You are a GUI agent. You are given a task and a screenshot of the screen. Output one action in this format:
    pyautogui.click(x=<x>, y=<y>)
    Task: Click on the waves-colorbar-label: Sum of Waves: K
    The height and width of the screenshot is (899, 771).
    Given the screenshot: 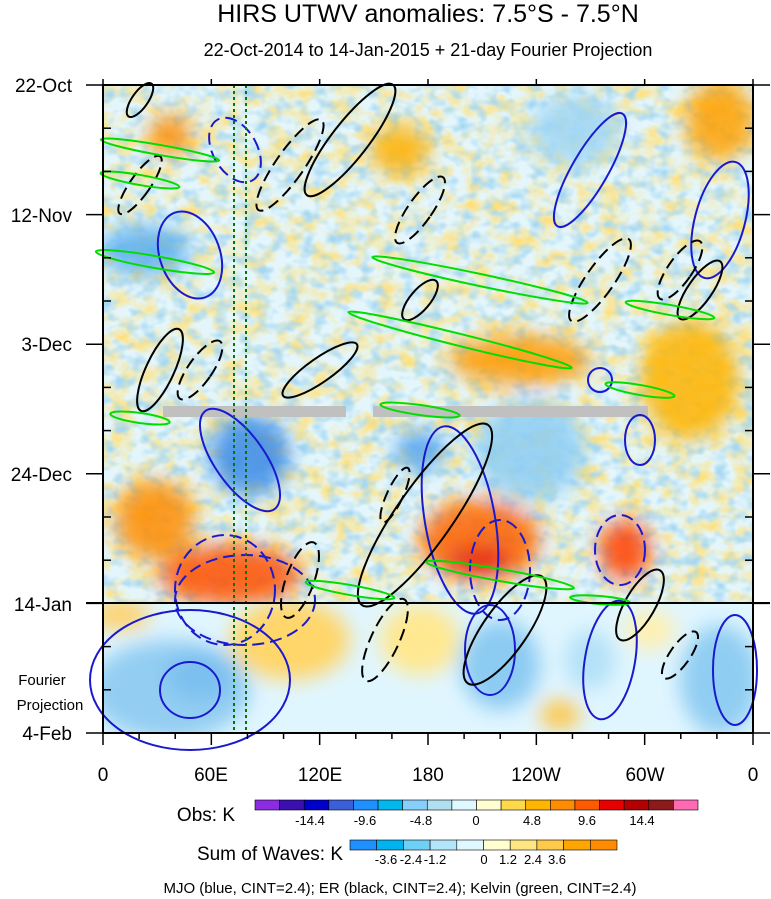 What is the action you would take?
    pyautogui.click(x=270, y=854)
    